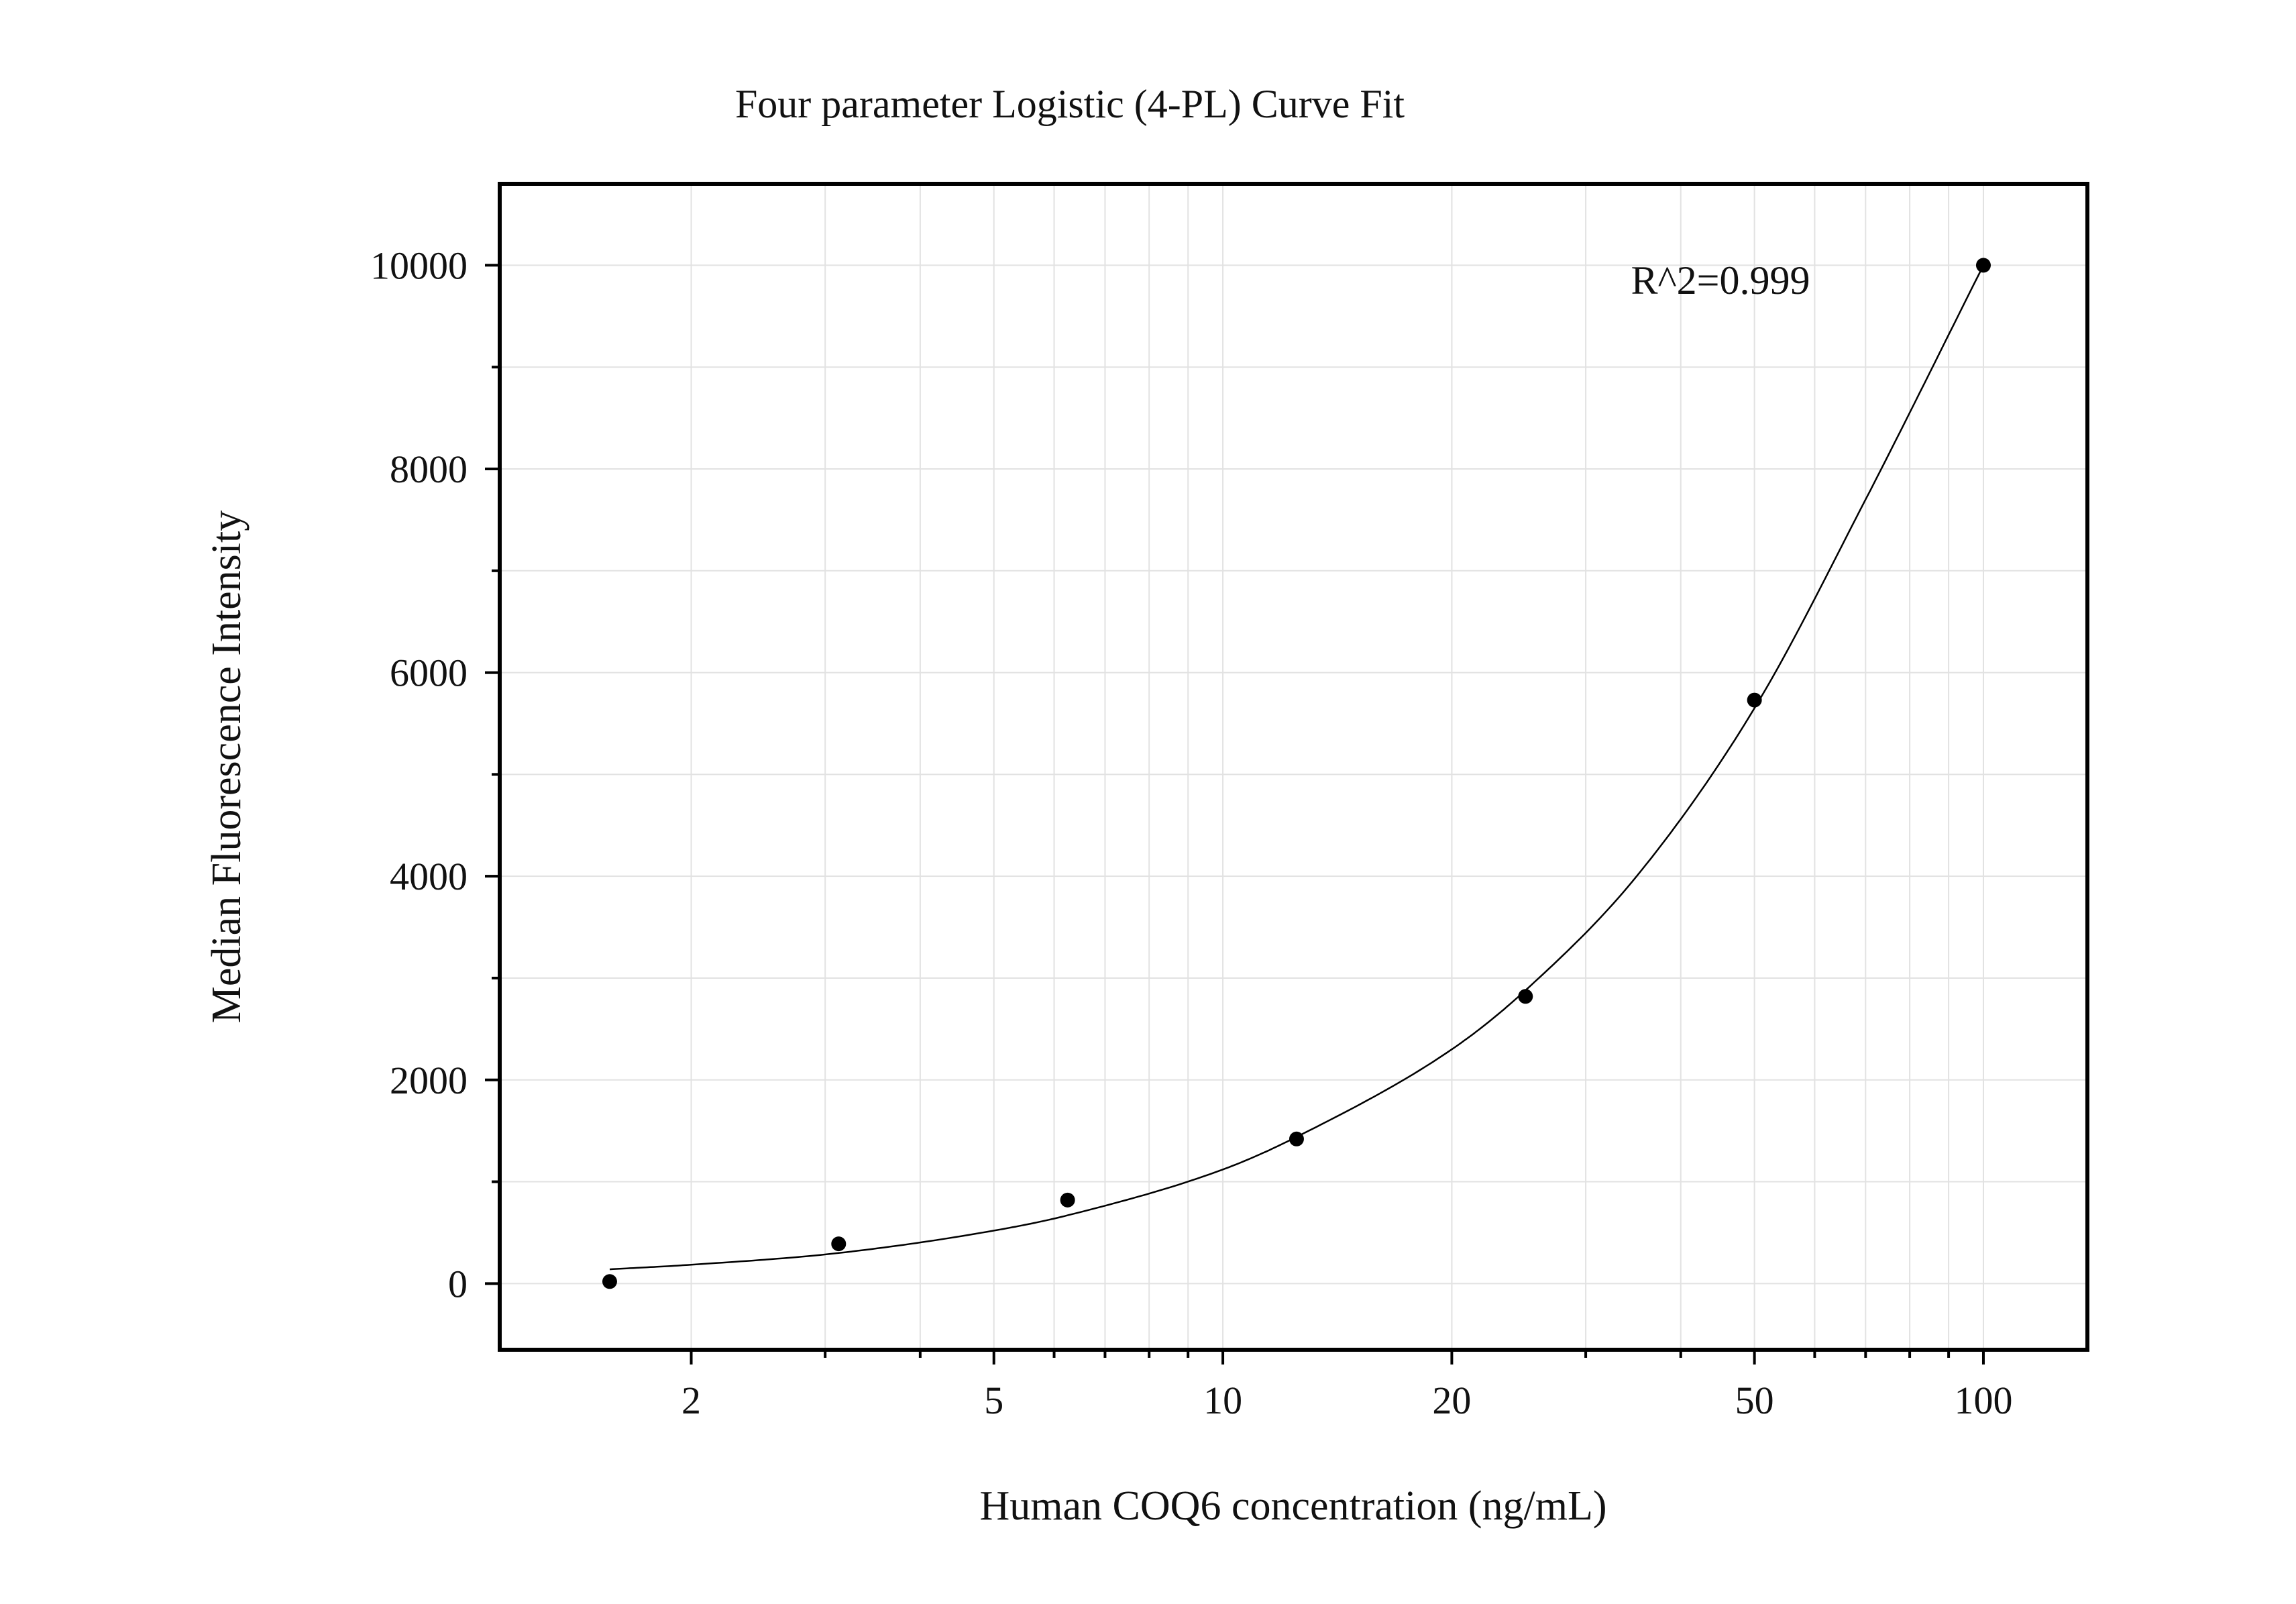 The width and height of the screenshot is (2296, 1604). Describe the element at coordinates (1983, 1401) in the screenshot. I see `x-tick-label: 100` at that location.